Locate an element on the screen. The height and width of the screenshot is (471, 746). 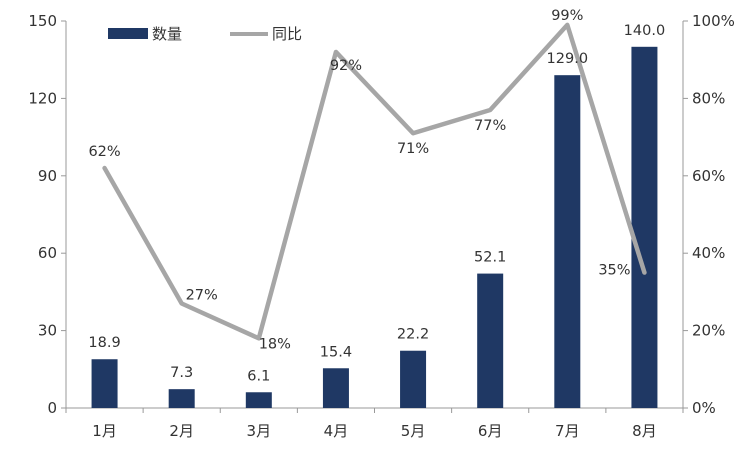
y-left-tick-label: 30 is located at coordinates (47, 331).